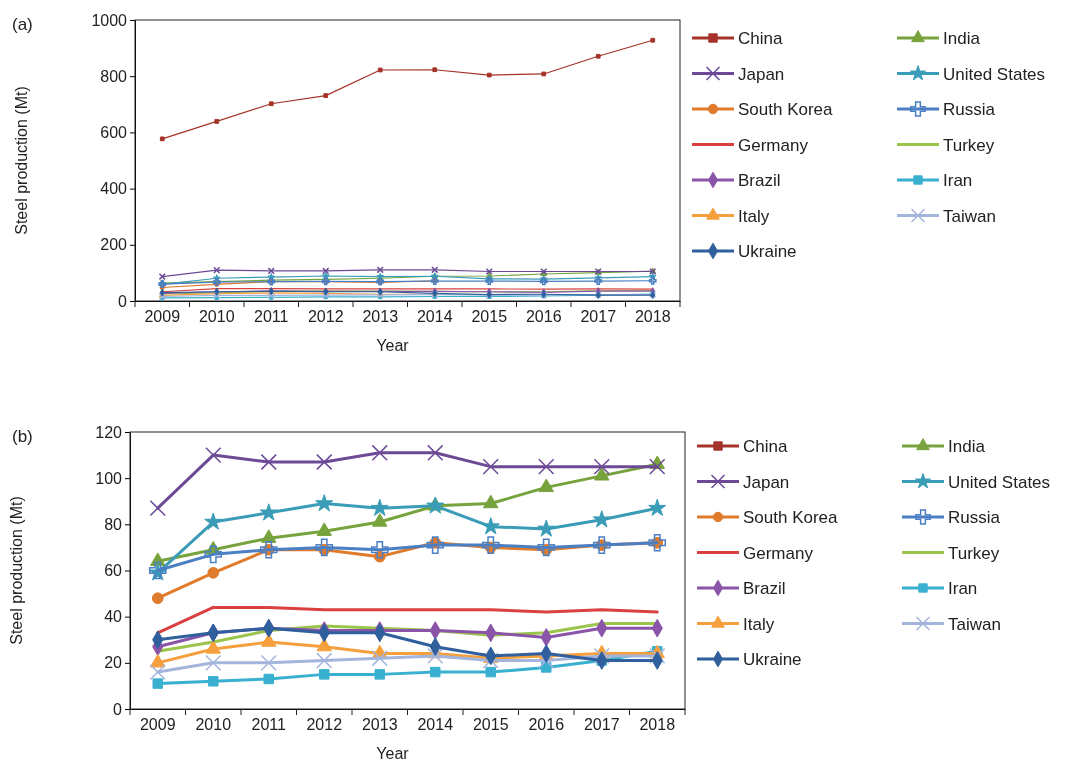 The image size is (1082, 769). I want to click on y-tick-label: 1000, so click(109, 20).